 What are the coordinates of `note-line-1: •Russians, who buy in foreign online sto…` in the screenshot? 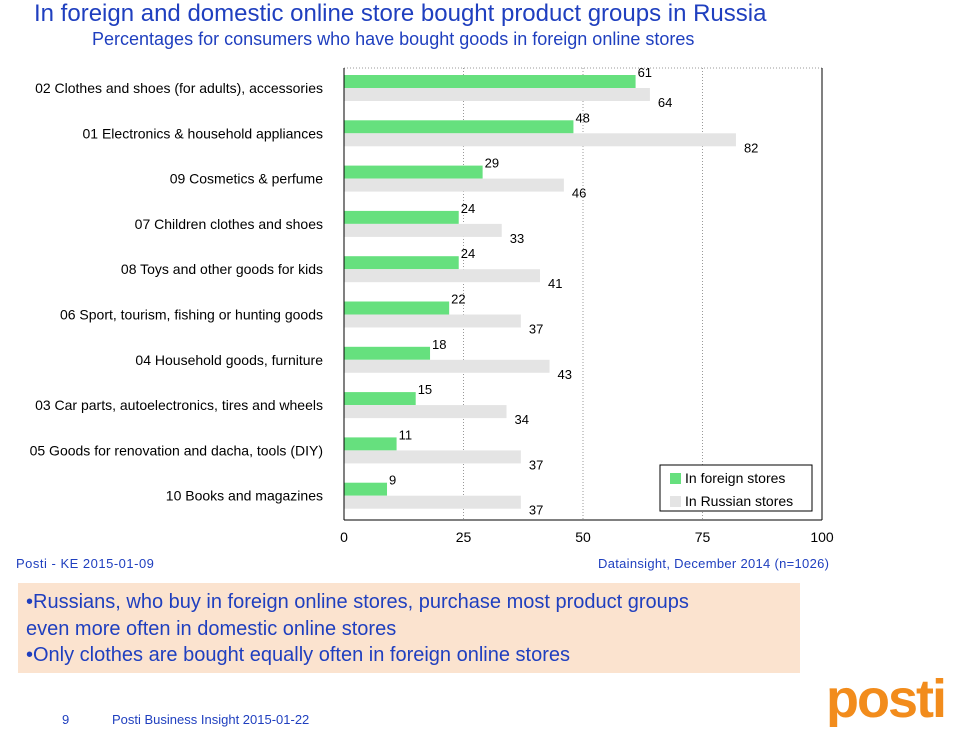 It's located at (357, 602).